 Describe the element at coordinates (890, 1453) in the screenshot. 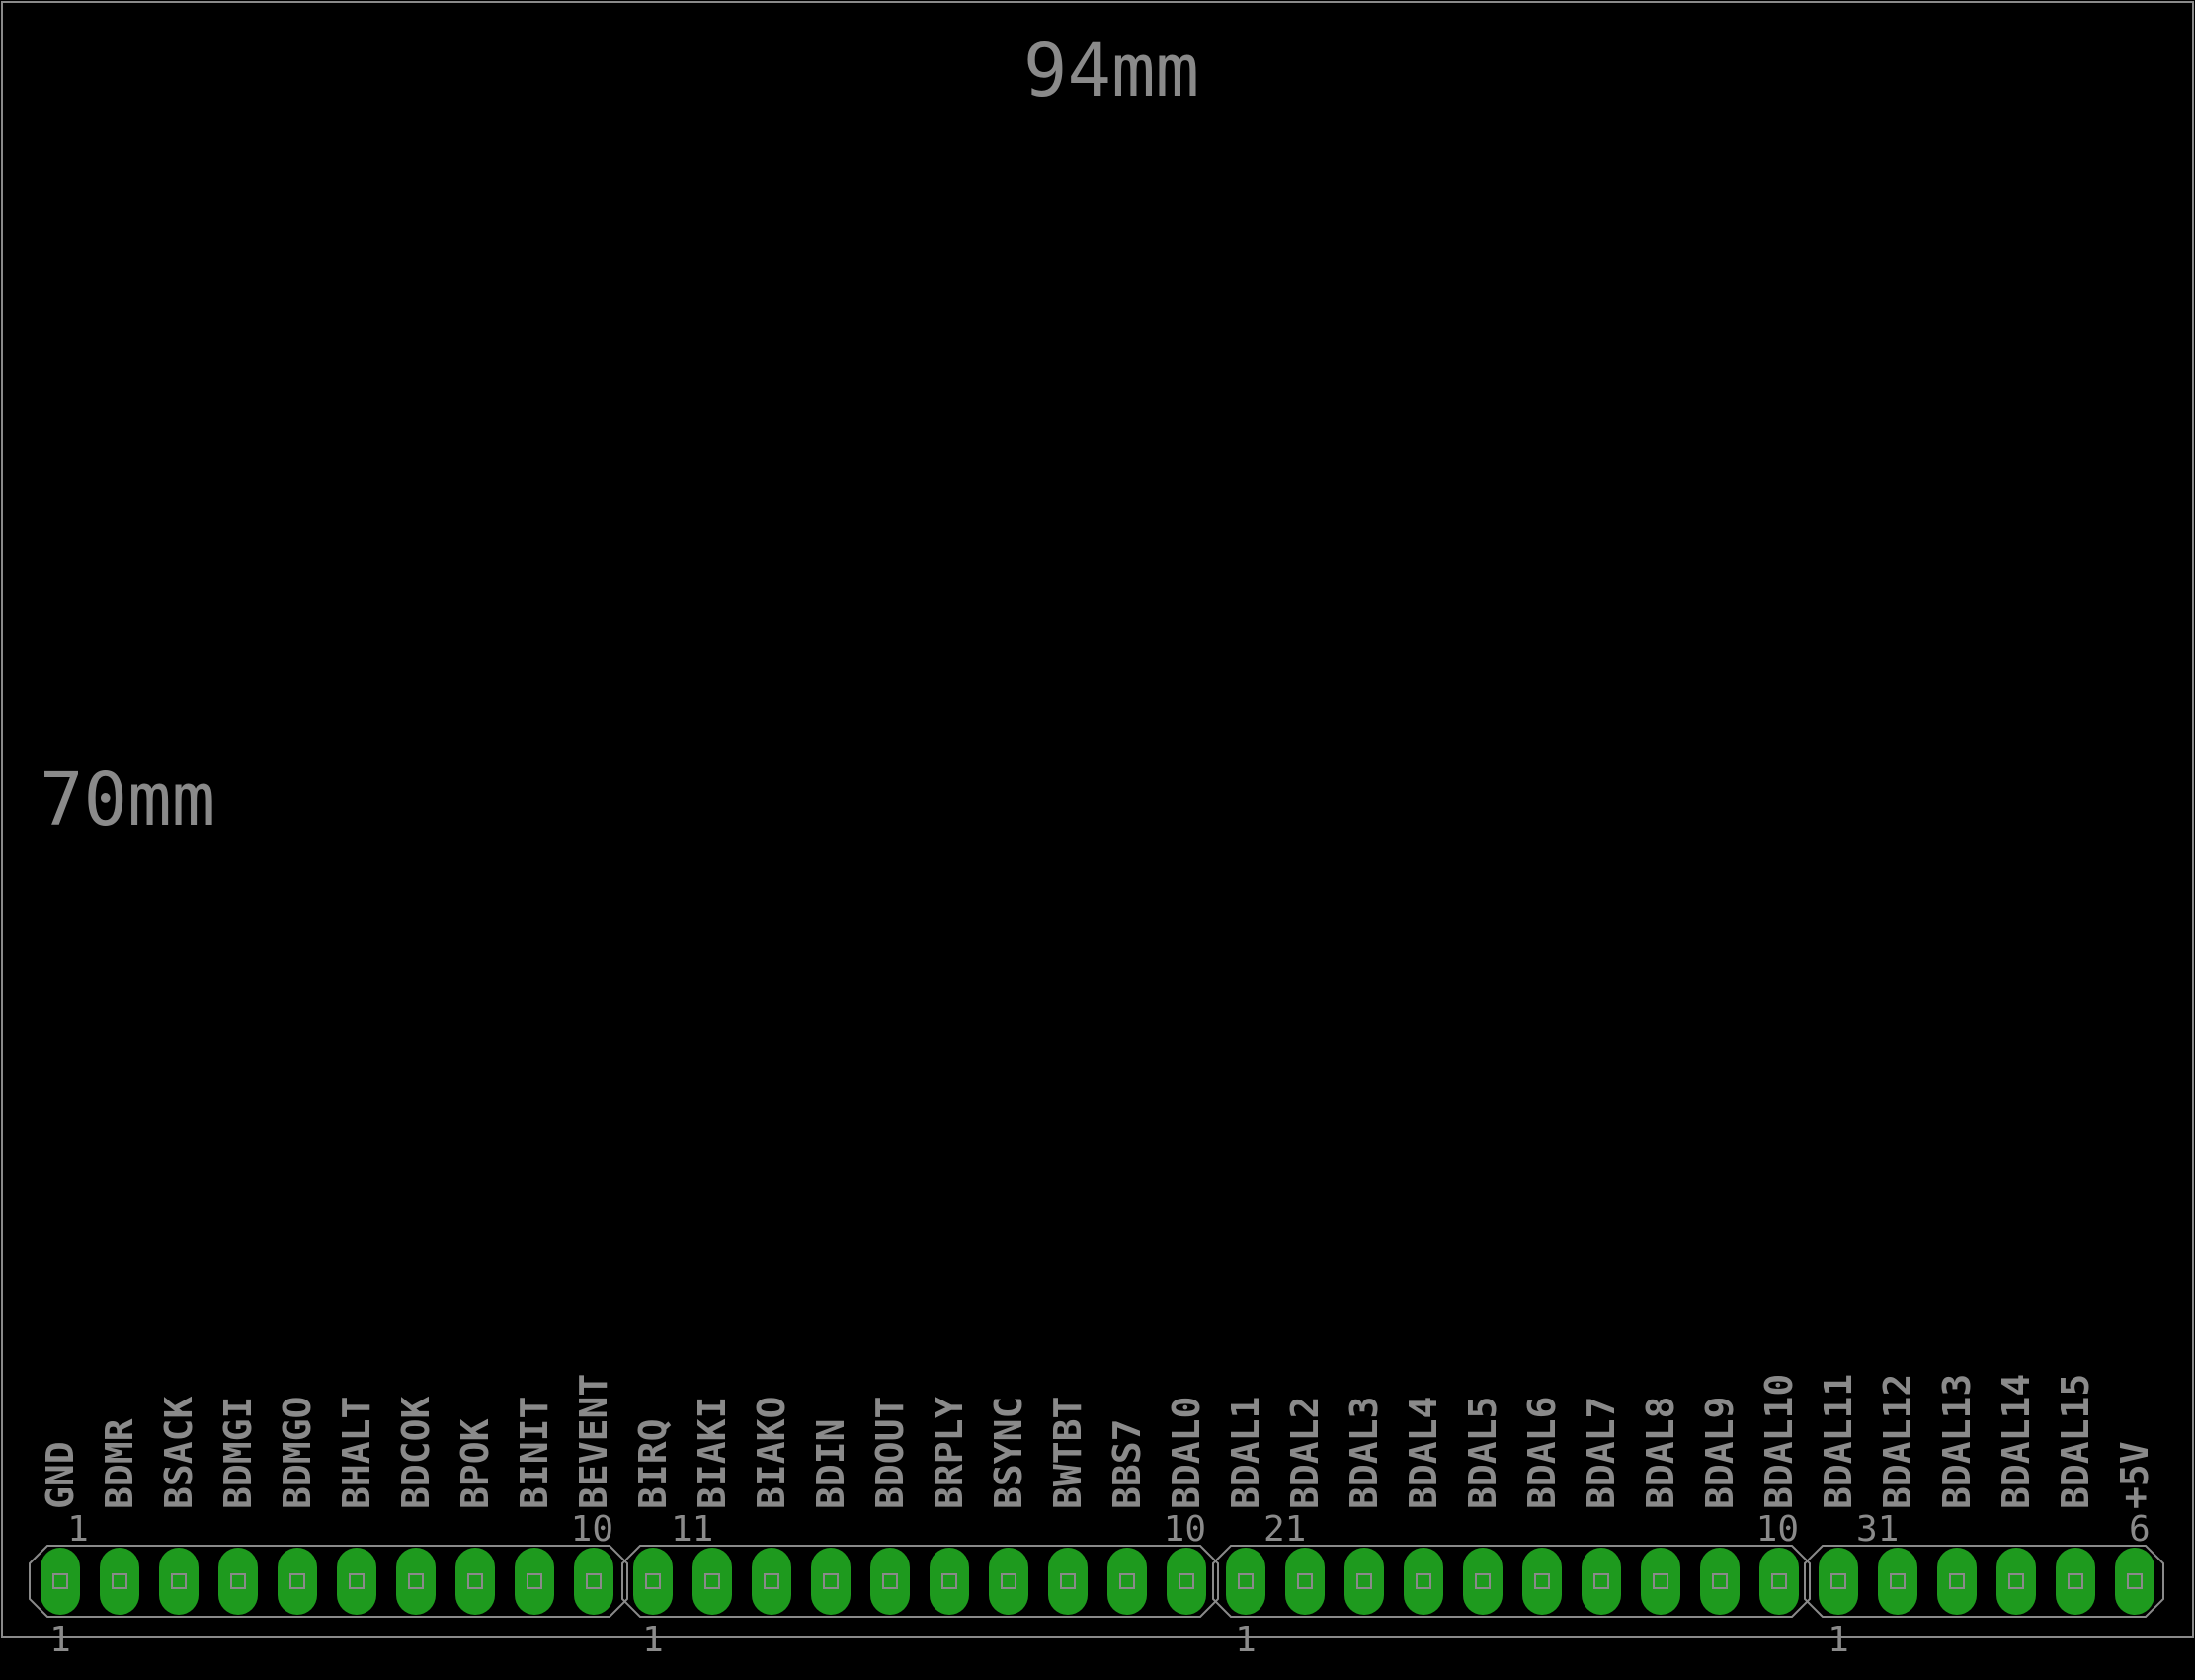

I see `signal-label: BDOUT` at that location.